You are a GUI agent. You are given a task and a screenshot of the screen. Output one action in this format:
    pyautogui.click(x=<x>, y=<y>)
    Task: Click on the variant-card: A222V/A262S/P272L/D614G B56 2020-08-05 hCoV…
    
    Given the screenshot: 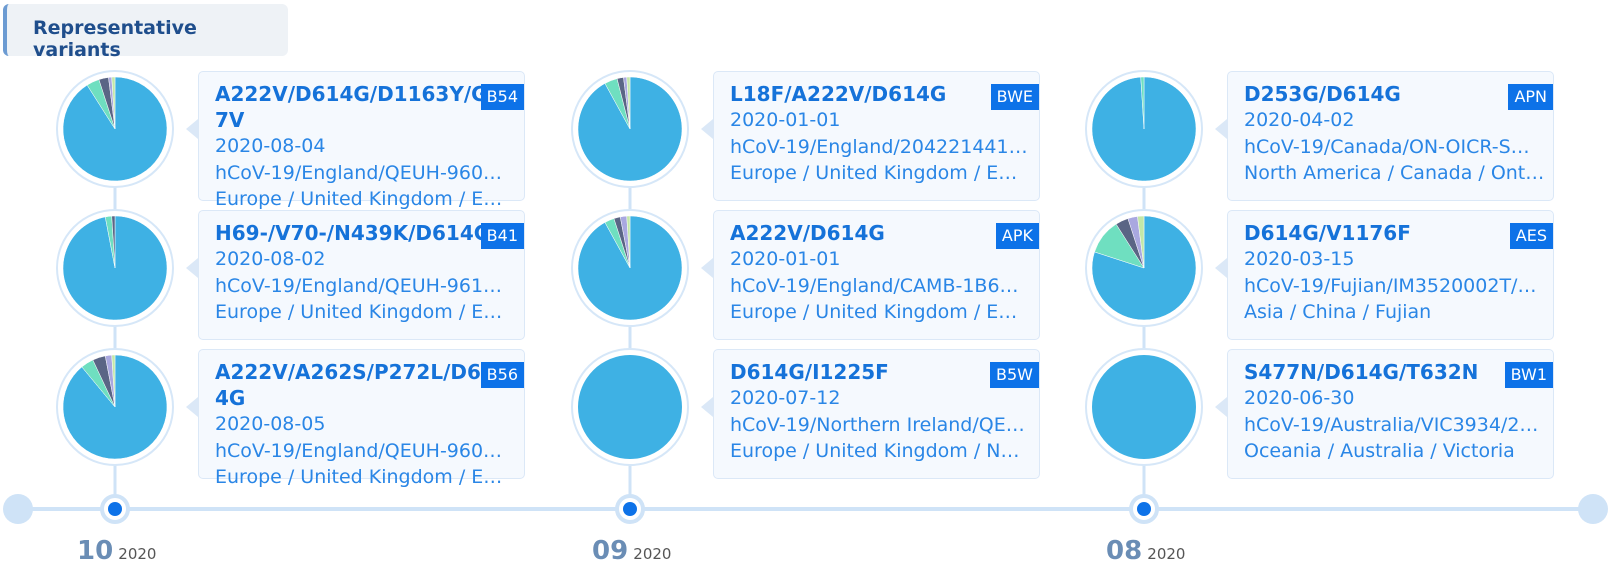 What is the action you would take?
    pyautogui.click(x=361, y=418)
    